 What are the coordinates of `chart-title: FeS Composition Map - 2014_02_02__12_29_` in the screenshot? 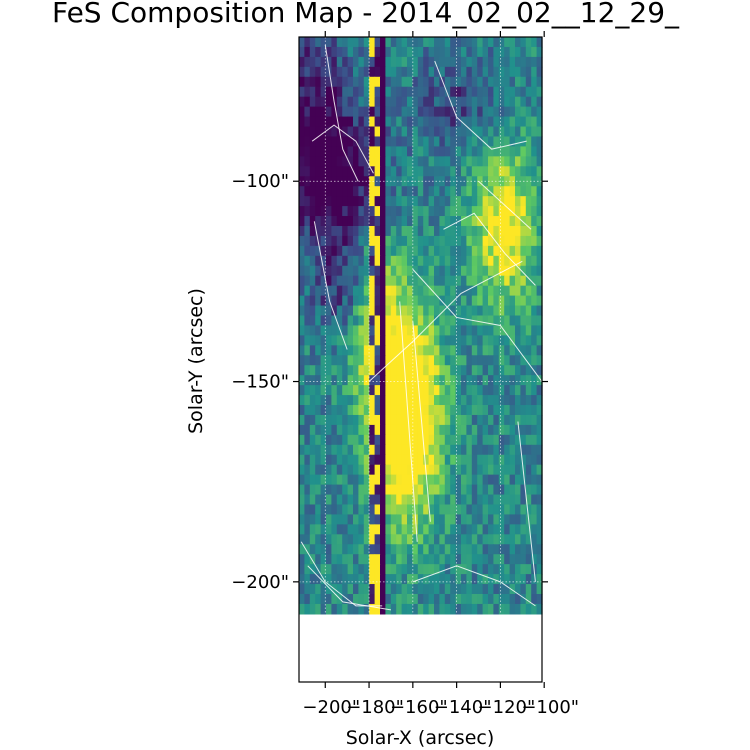 It's located at (366, 14).